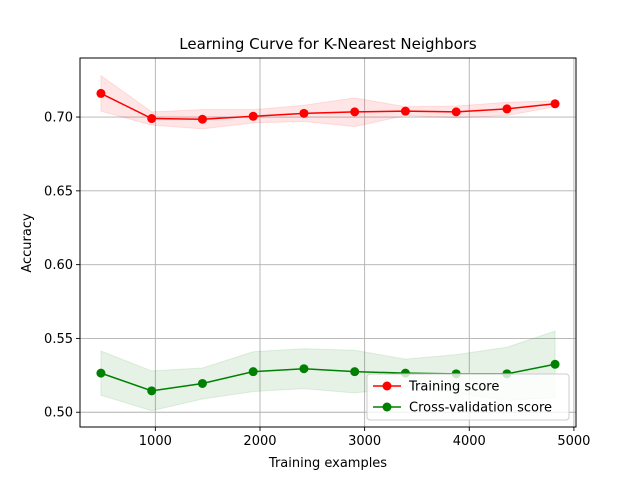 The height and width of the screenshot is (480, 640). What do you see at coordinates (328, 44) in the screenshot?
I see `chart-title: Learning Curve for K-Nearest Neighbors` at bounding box center [328, 44].